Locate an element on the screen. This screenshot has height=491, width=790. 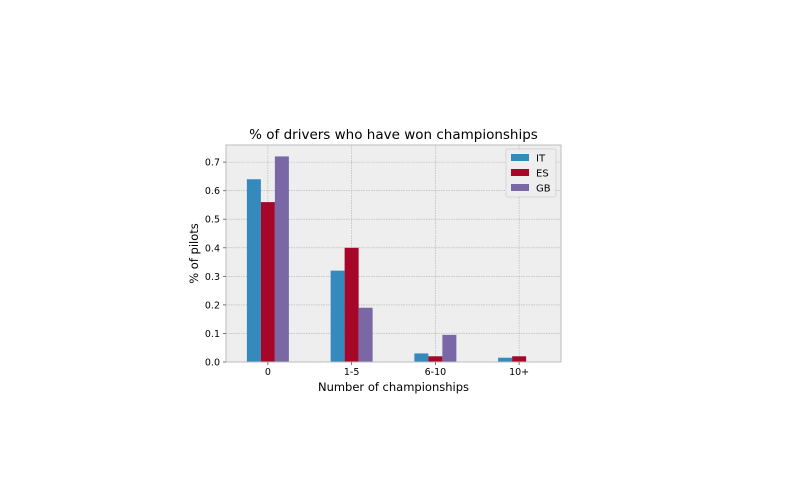
x-tick-label: 1-5 is located at coordinates (352, 372).